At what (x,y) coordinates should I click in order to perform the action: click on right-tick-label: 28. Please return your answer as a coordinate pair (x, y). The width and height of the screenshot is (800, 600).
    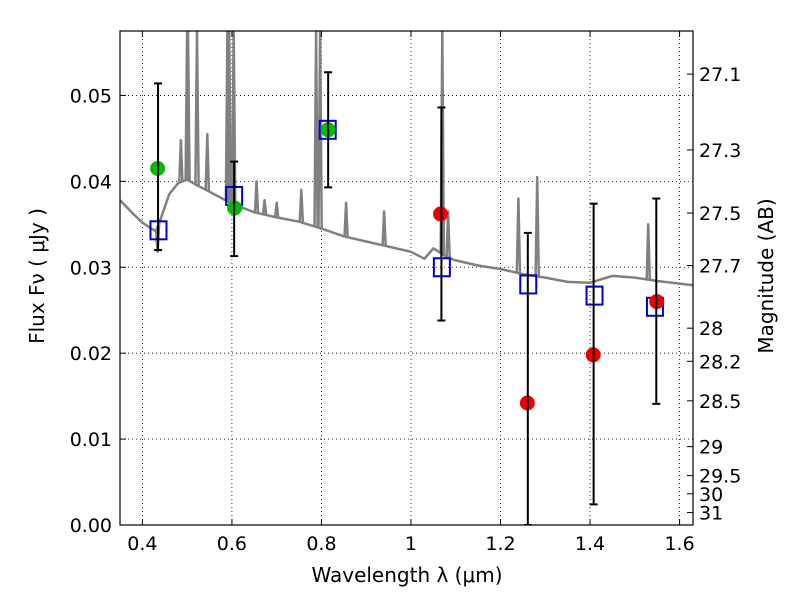
    Looking at the image, I should click on (711, 329).